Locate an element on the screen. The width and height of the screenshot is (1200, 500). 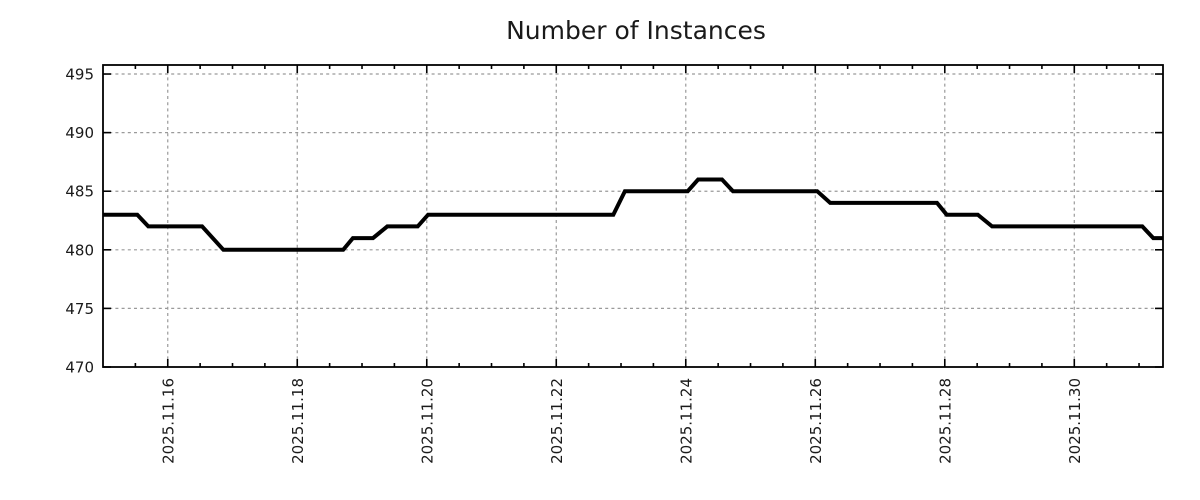
chart-title: Number of Instances is located at coordinates (636, 30).